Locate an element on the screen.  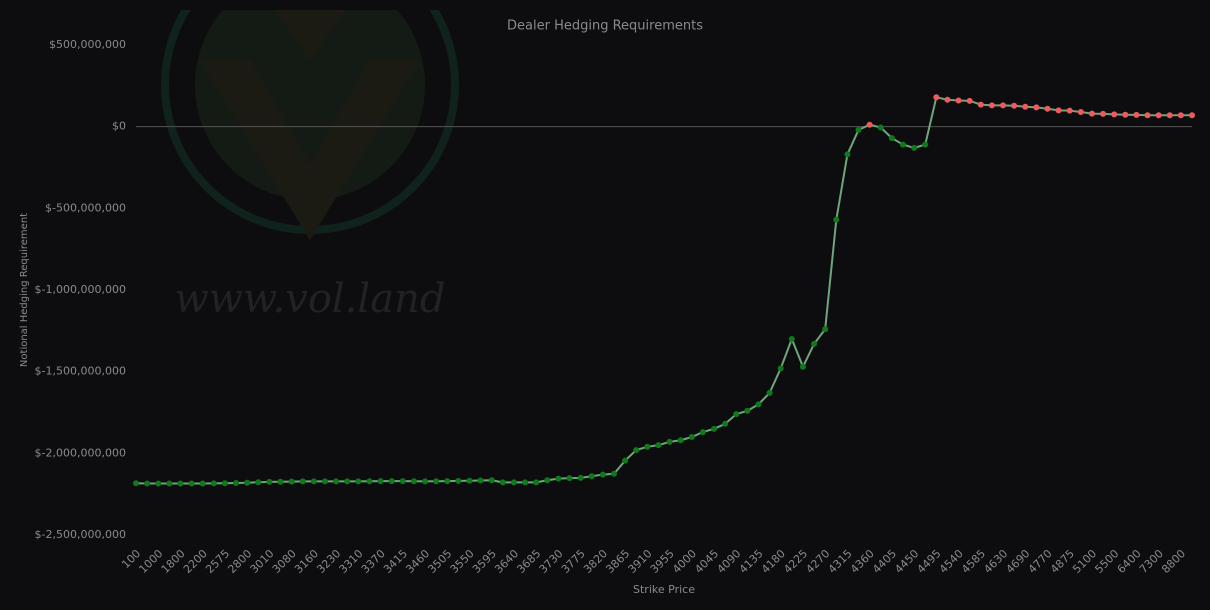
y-tick-label: $-500,000,000 is located at coordinates (85, 207).